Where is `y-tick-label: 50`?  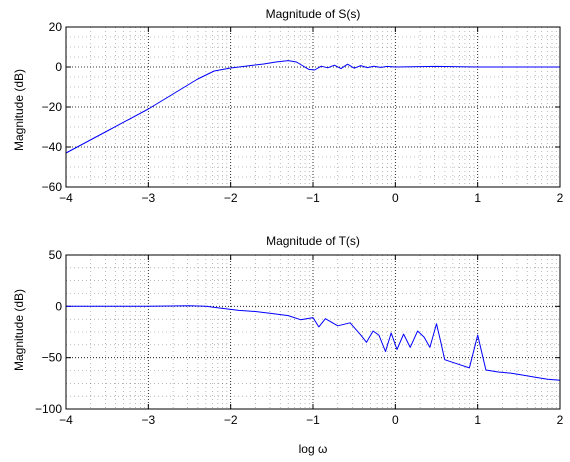
y-tick-label: 50 is located at coordinates (56, 255).